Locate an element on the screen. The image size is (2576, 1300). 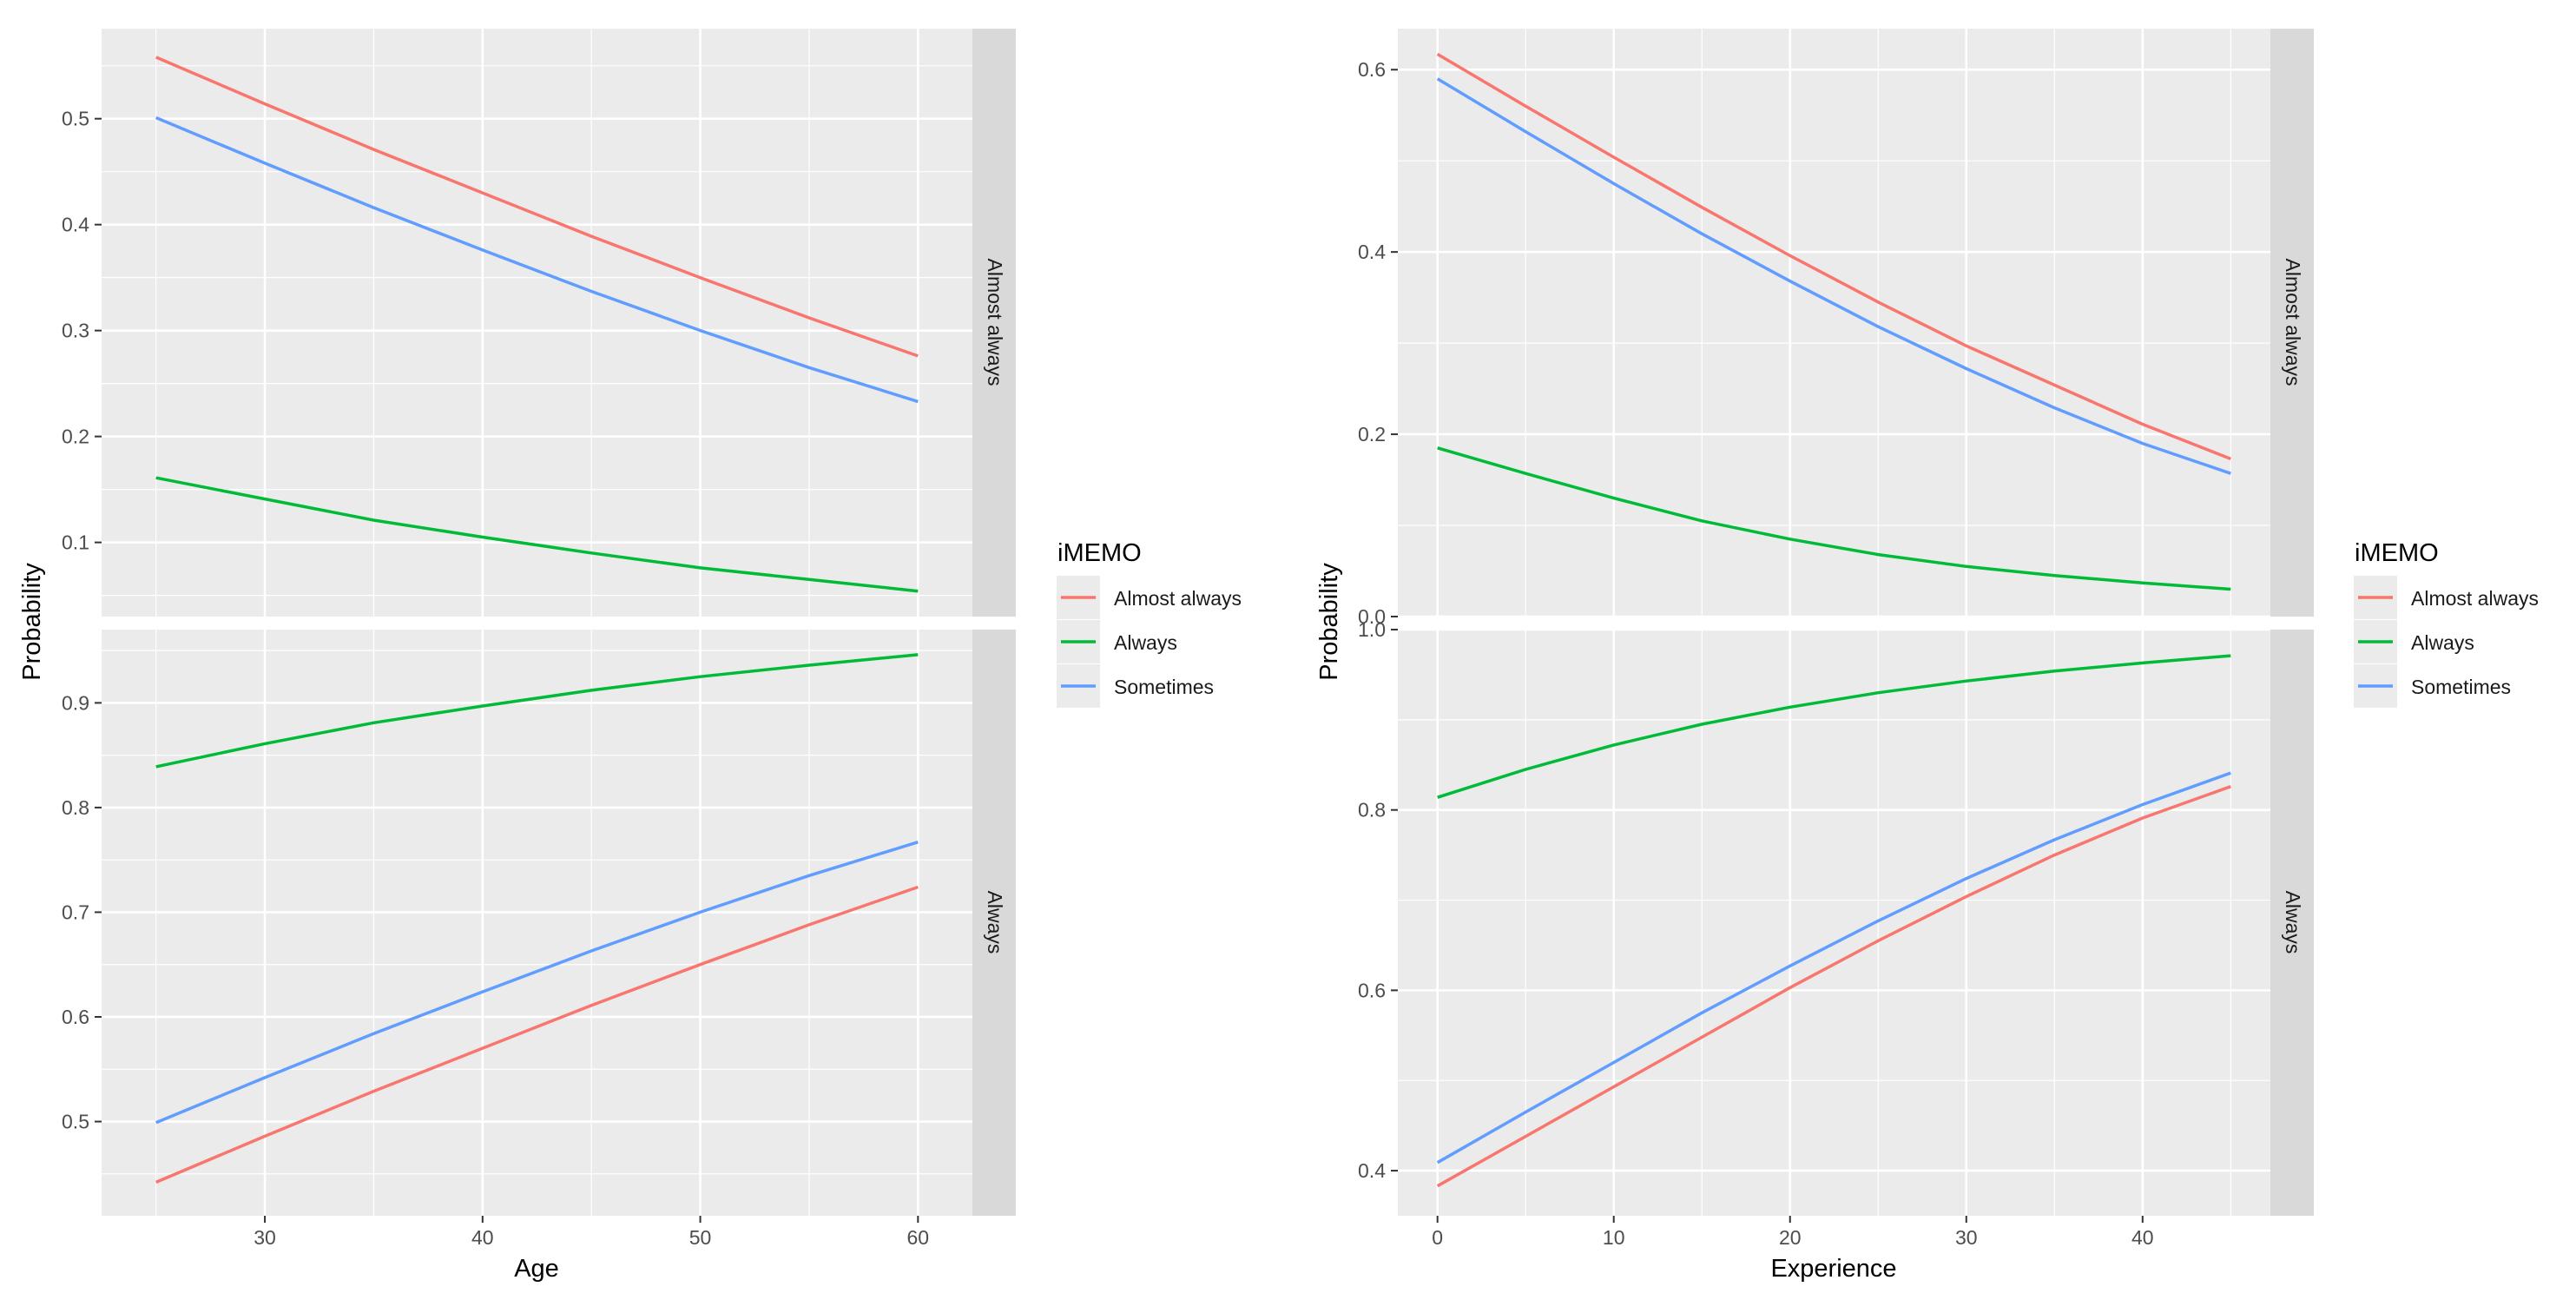
y-tick-label: 0.0 is located at coordinates (1372, 616).